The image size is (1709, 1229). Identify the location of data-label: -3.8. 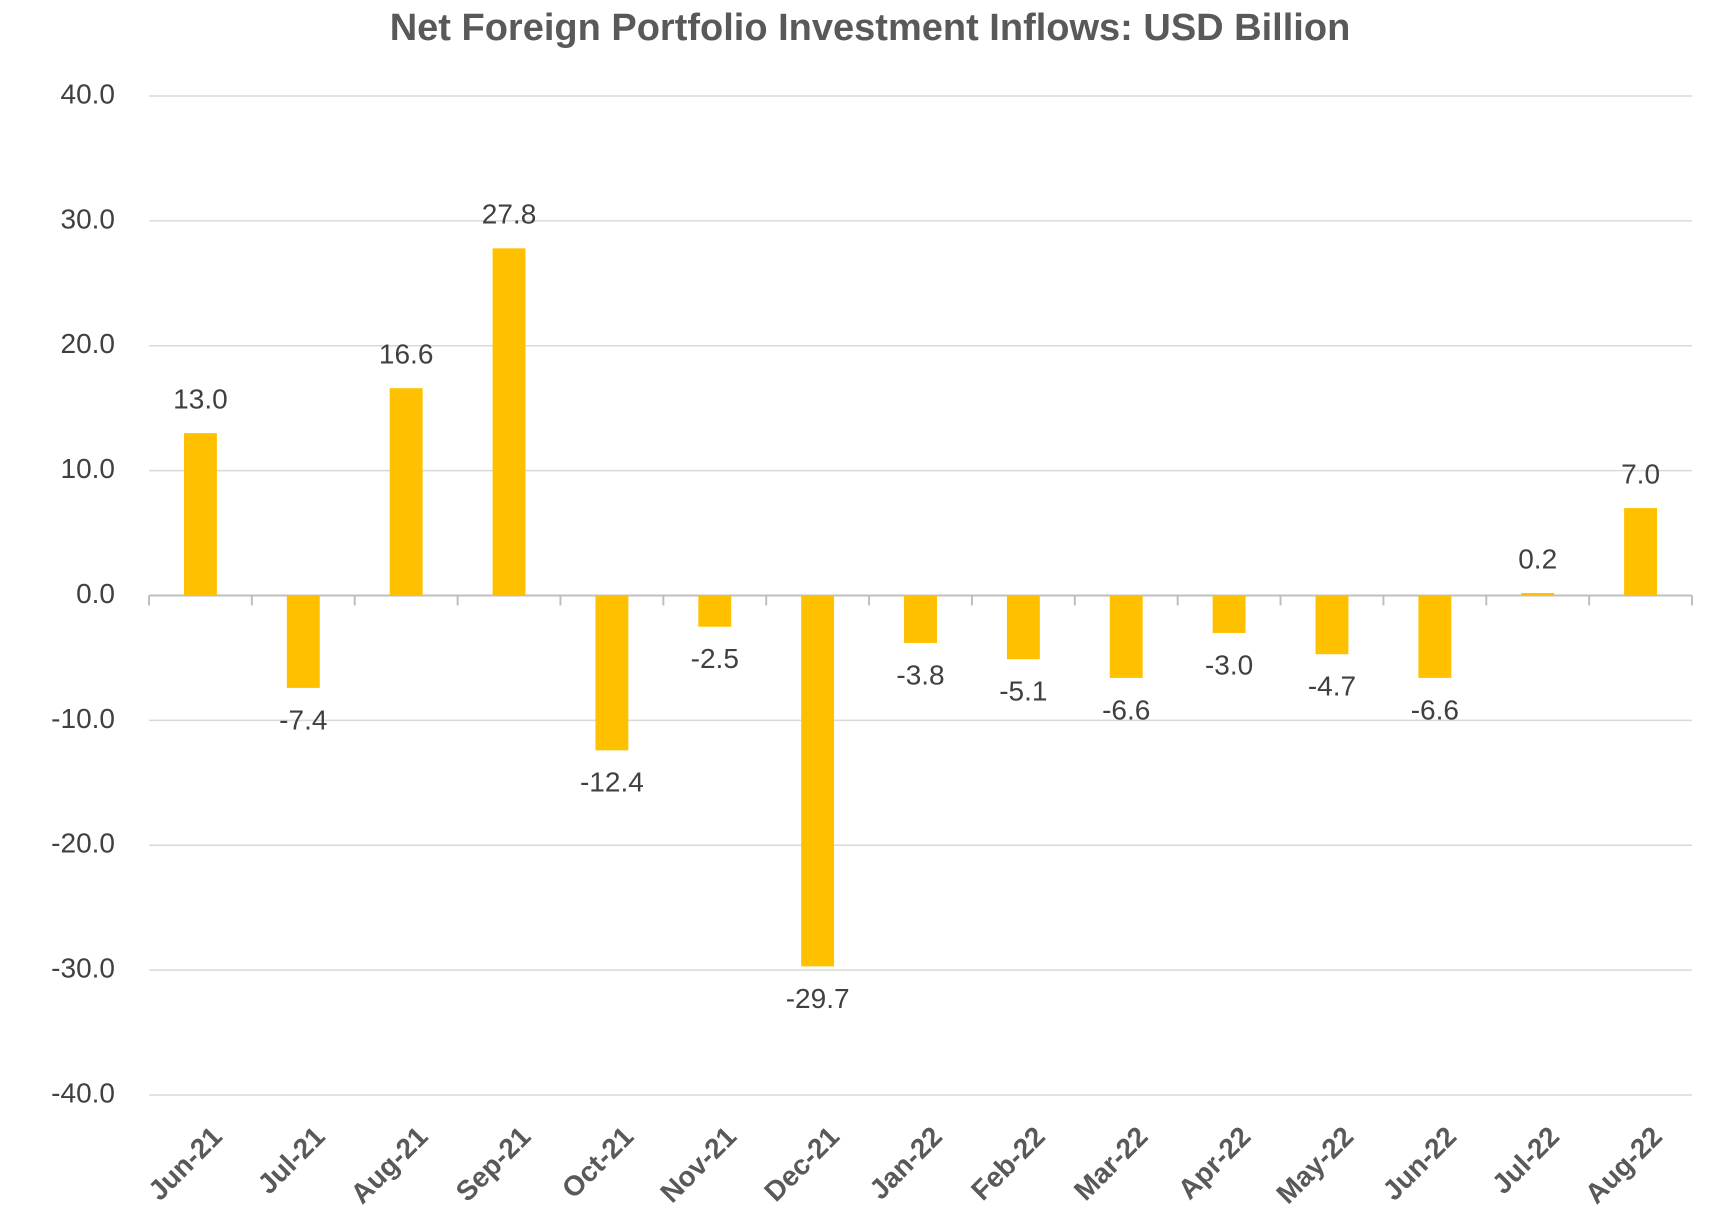
(920, 674).